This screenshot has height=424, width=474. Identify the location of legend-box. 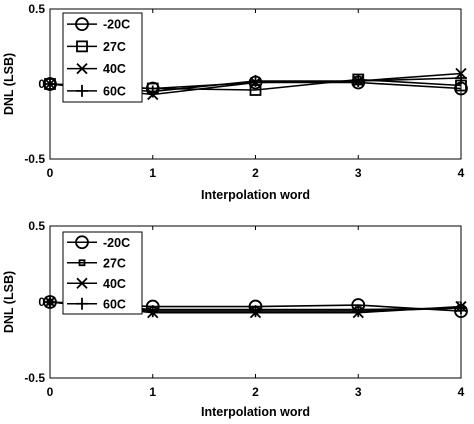
(102, 57).